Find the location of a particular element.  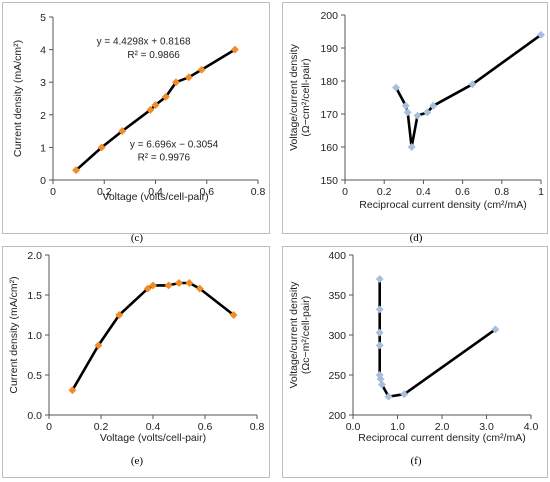

x-tick-label: 1.0 is located at coordinates (397, 427).